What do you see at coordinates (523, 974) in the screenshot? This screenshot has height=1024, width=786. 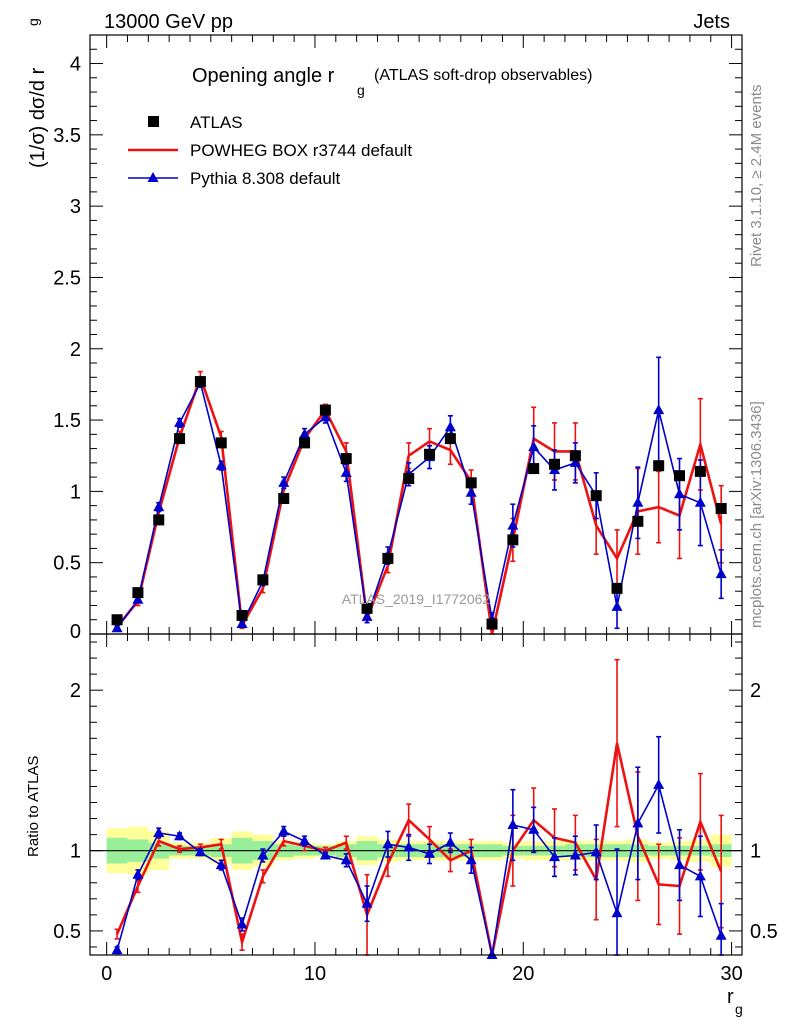 I see `x-tick-label: 20` at bounding box center [523, 974].